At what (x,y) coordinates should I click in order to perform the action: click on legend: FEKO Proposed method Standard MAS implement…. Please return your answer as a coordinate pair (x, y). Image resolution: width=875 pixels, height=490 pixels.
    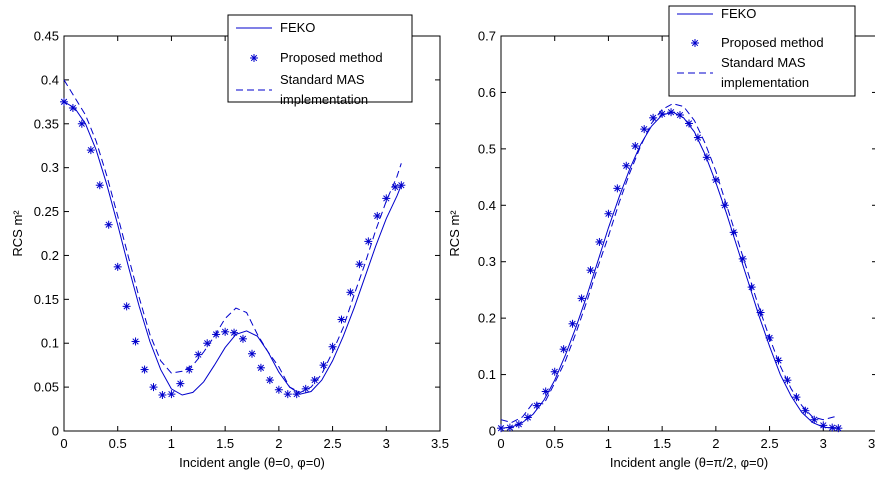
    Looking at the image, I should click on (762, 51).